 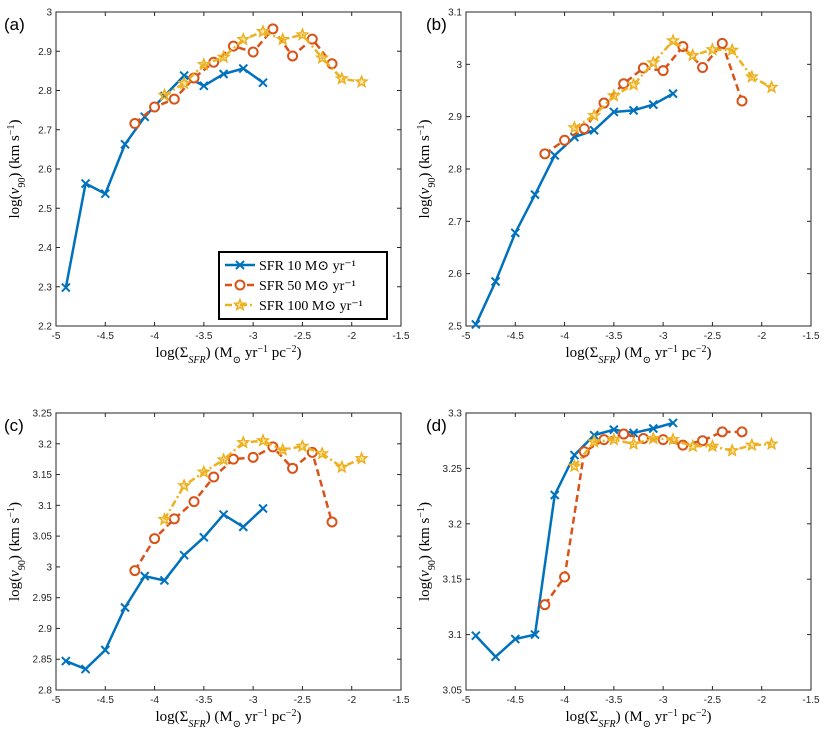 I want to click on y-tick-label: 3.1, so click(x=455, y=13).